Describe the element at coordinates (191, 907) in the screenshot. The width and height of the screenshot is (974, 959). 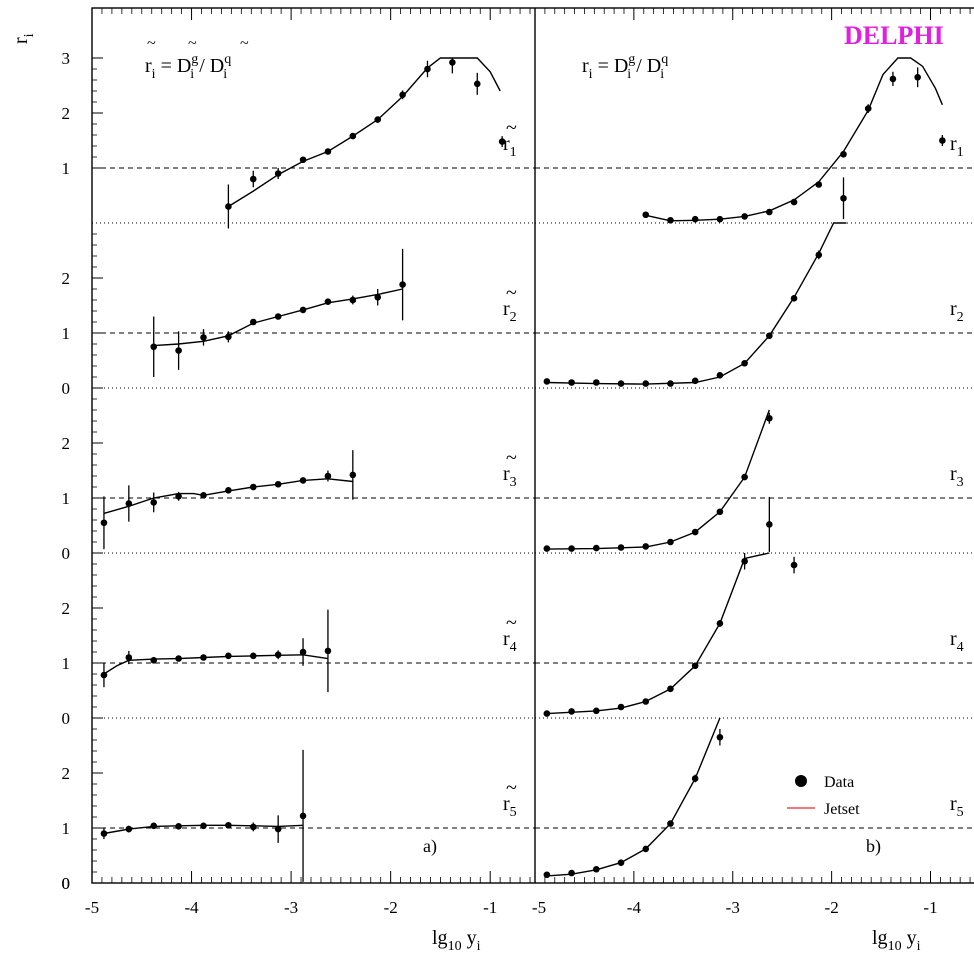
I see `x-tick-label: -4` at that location.